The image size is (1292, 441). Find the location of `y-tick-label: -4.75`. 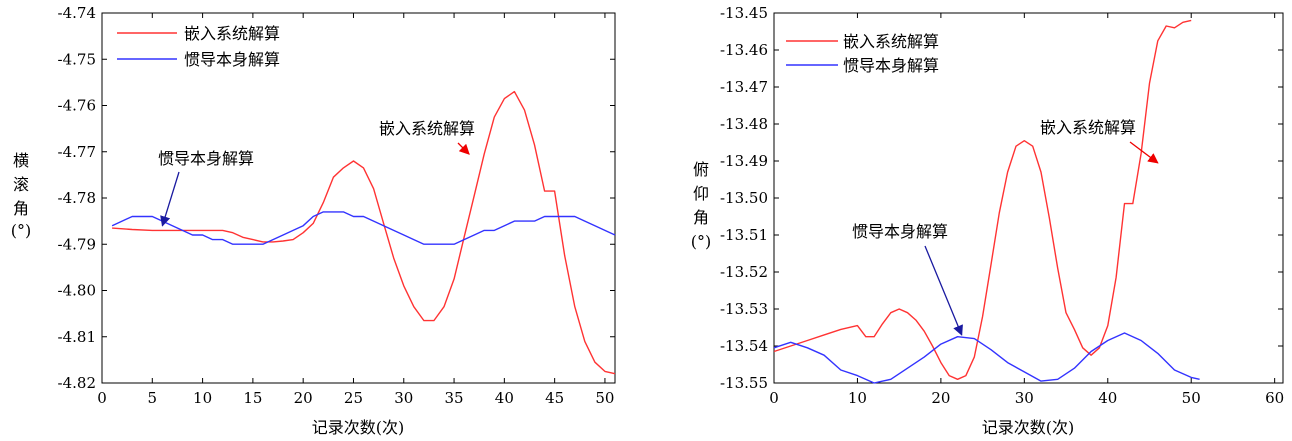

y-tick-label: -4.75 is located at coordinates (77, 59).